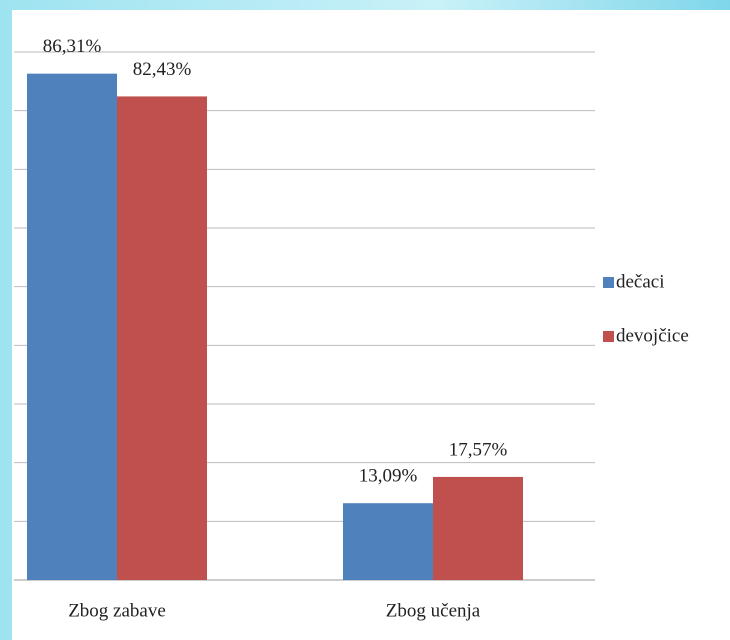 The width and height of the screenshot is (730, 640). I want to click on value-label: 82,43%, so click(162, 69).